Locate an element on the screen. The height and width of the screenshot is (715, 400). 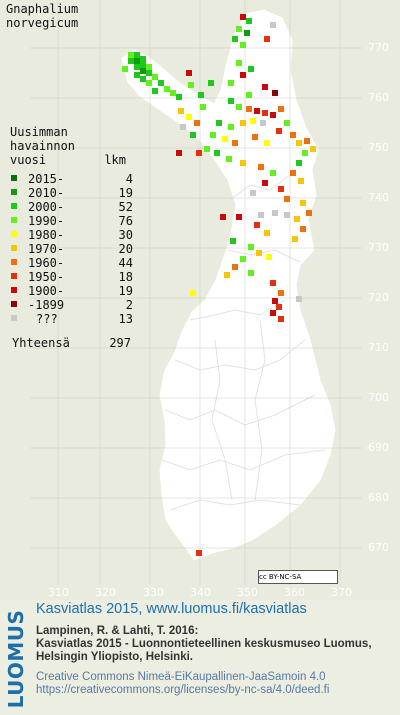
legend-count: 2 is located at coordinates (129, 305).